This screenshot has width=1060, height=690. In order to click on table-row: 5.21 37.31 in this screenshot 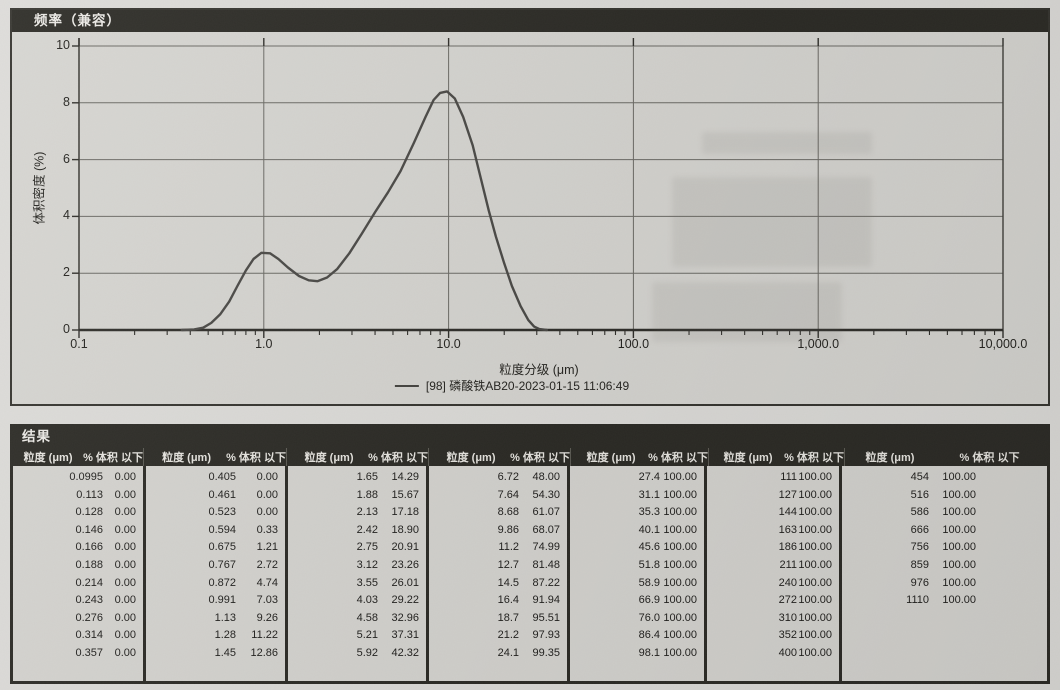, I will do `click(357, 636)`.